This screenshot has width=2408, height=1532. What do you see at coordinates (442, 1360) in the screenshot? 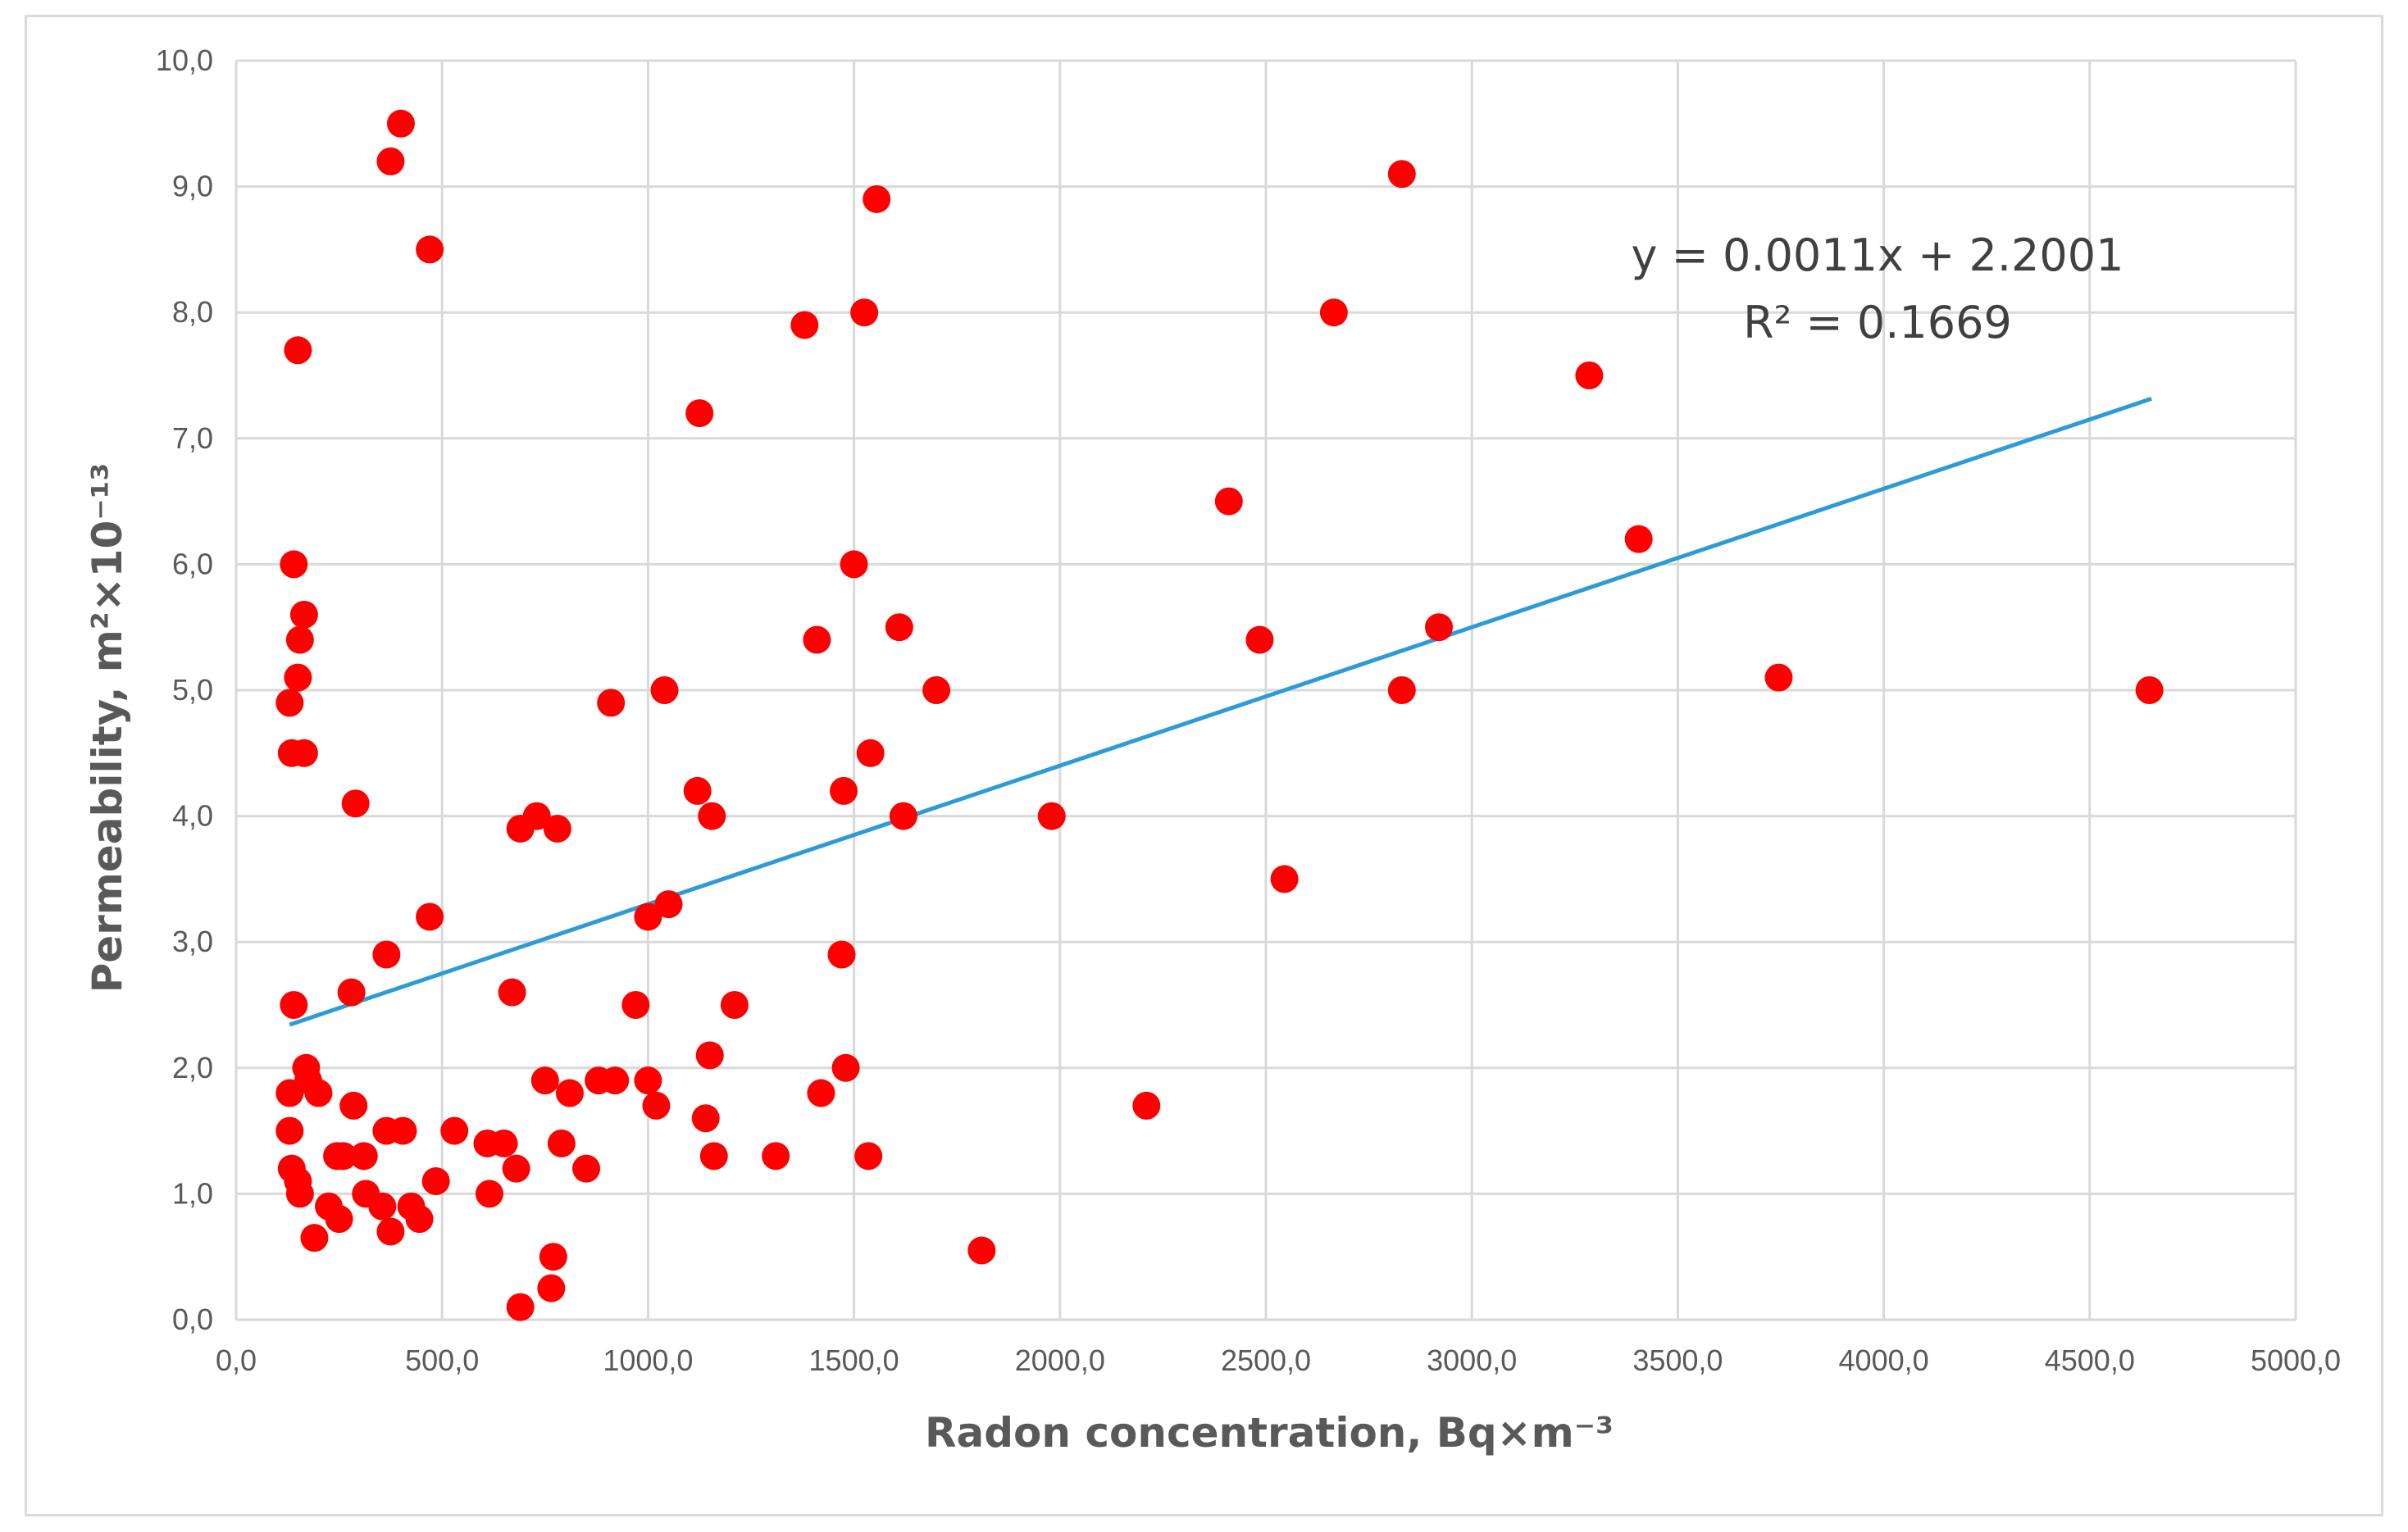
I see `x-tick-label: 500,0` at bounding box center [442, 1360].